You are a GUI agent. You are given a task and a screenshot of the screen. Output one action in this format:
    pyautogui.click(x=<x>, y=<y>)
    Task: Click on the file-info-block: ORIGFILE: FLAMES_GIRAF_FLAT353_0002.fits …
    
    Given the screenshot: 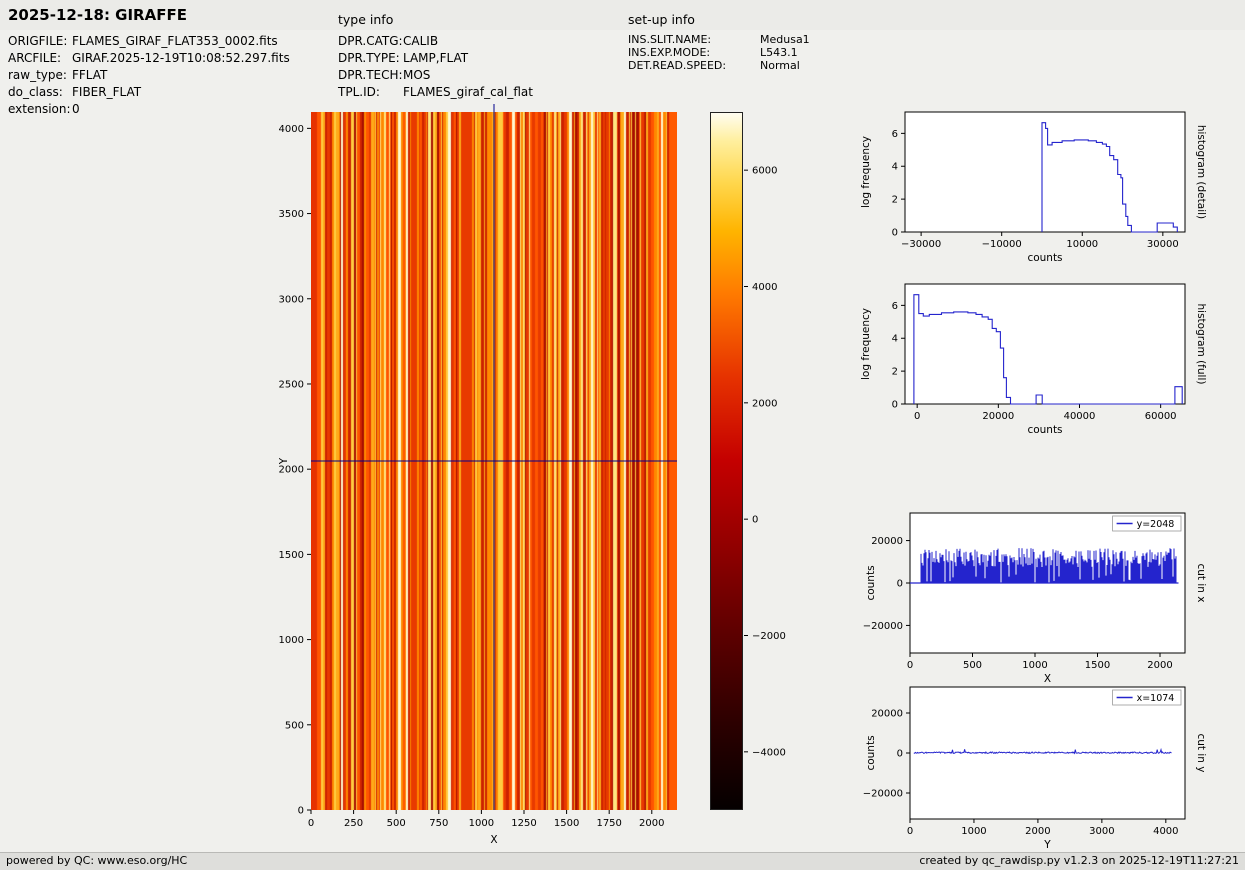 What is the action you would take?
    pyautogui.click(x=149, y=75)
    